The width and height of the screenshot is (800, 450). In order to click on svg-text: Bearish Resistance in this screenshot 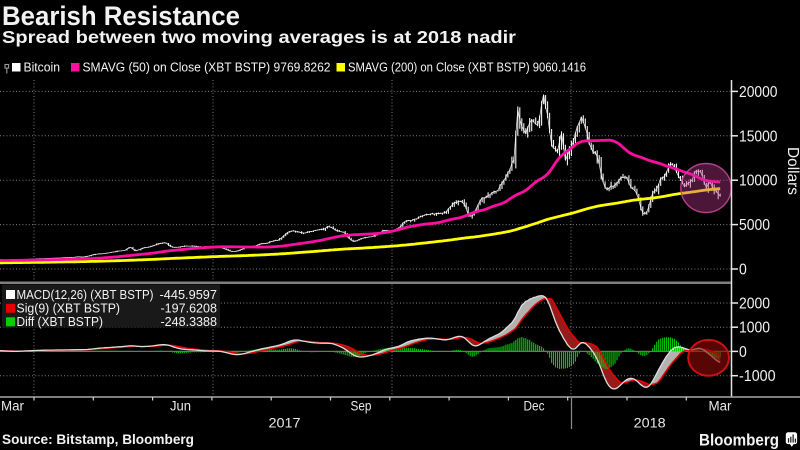, I will do `click(121, 16)`.